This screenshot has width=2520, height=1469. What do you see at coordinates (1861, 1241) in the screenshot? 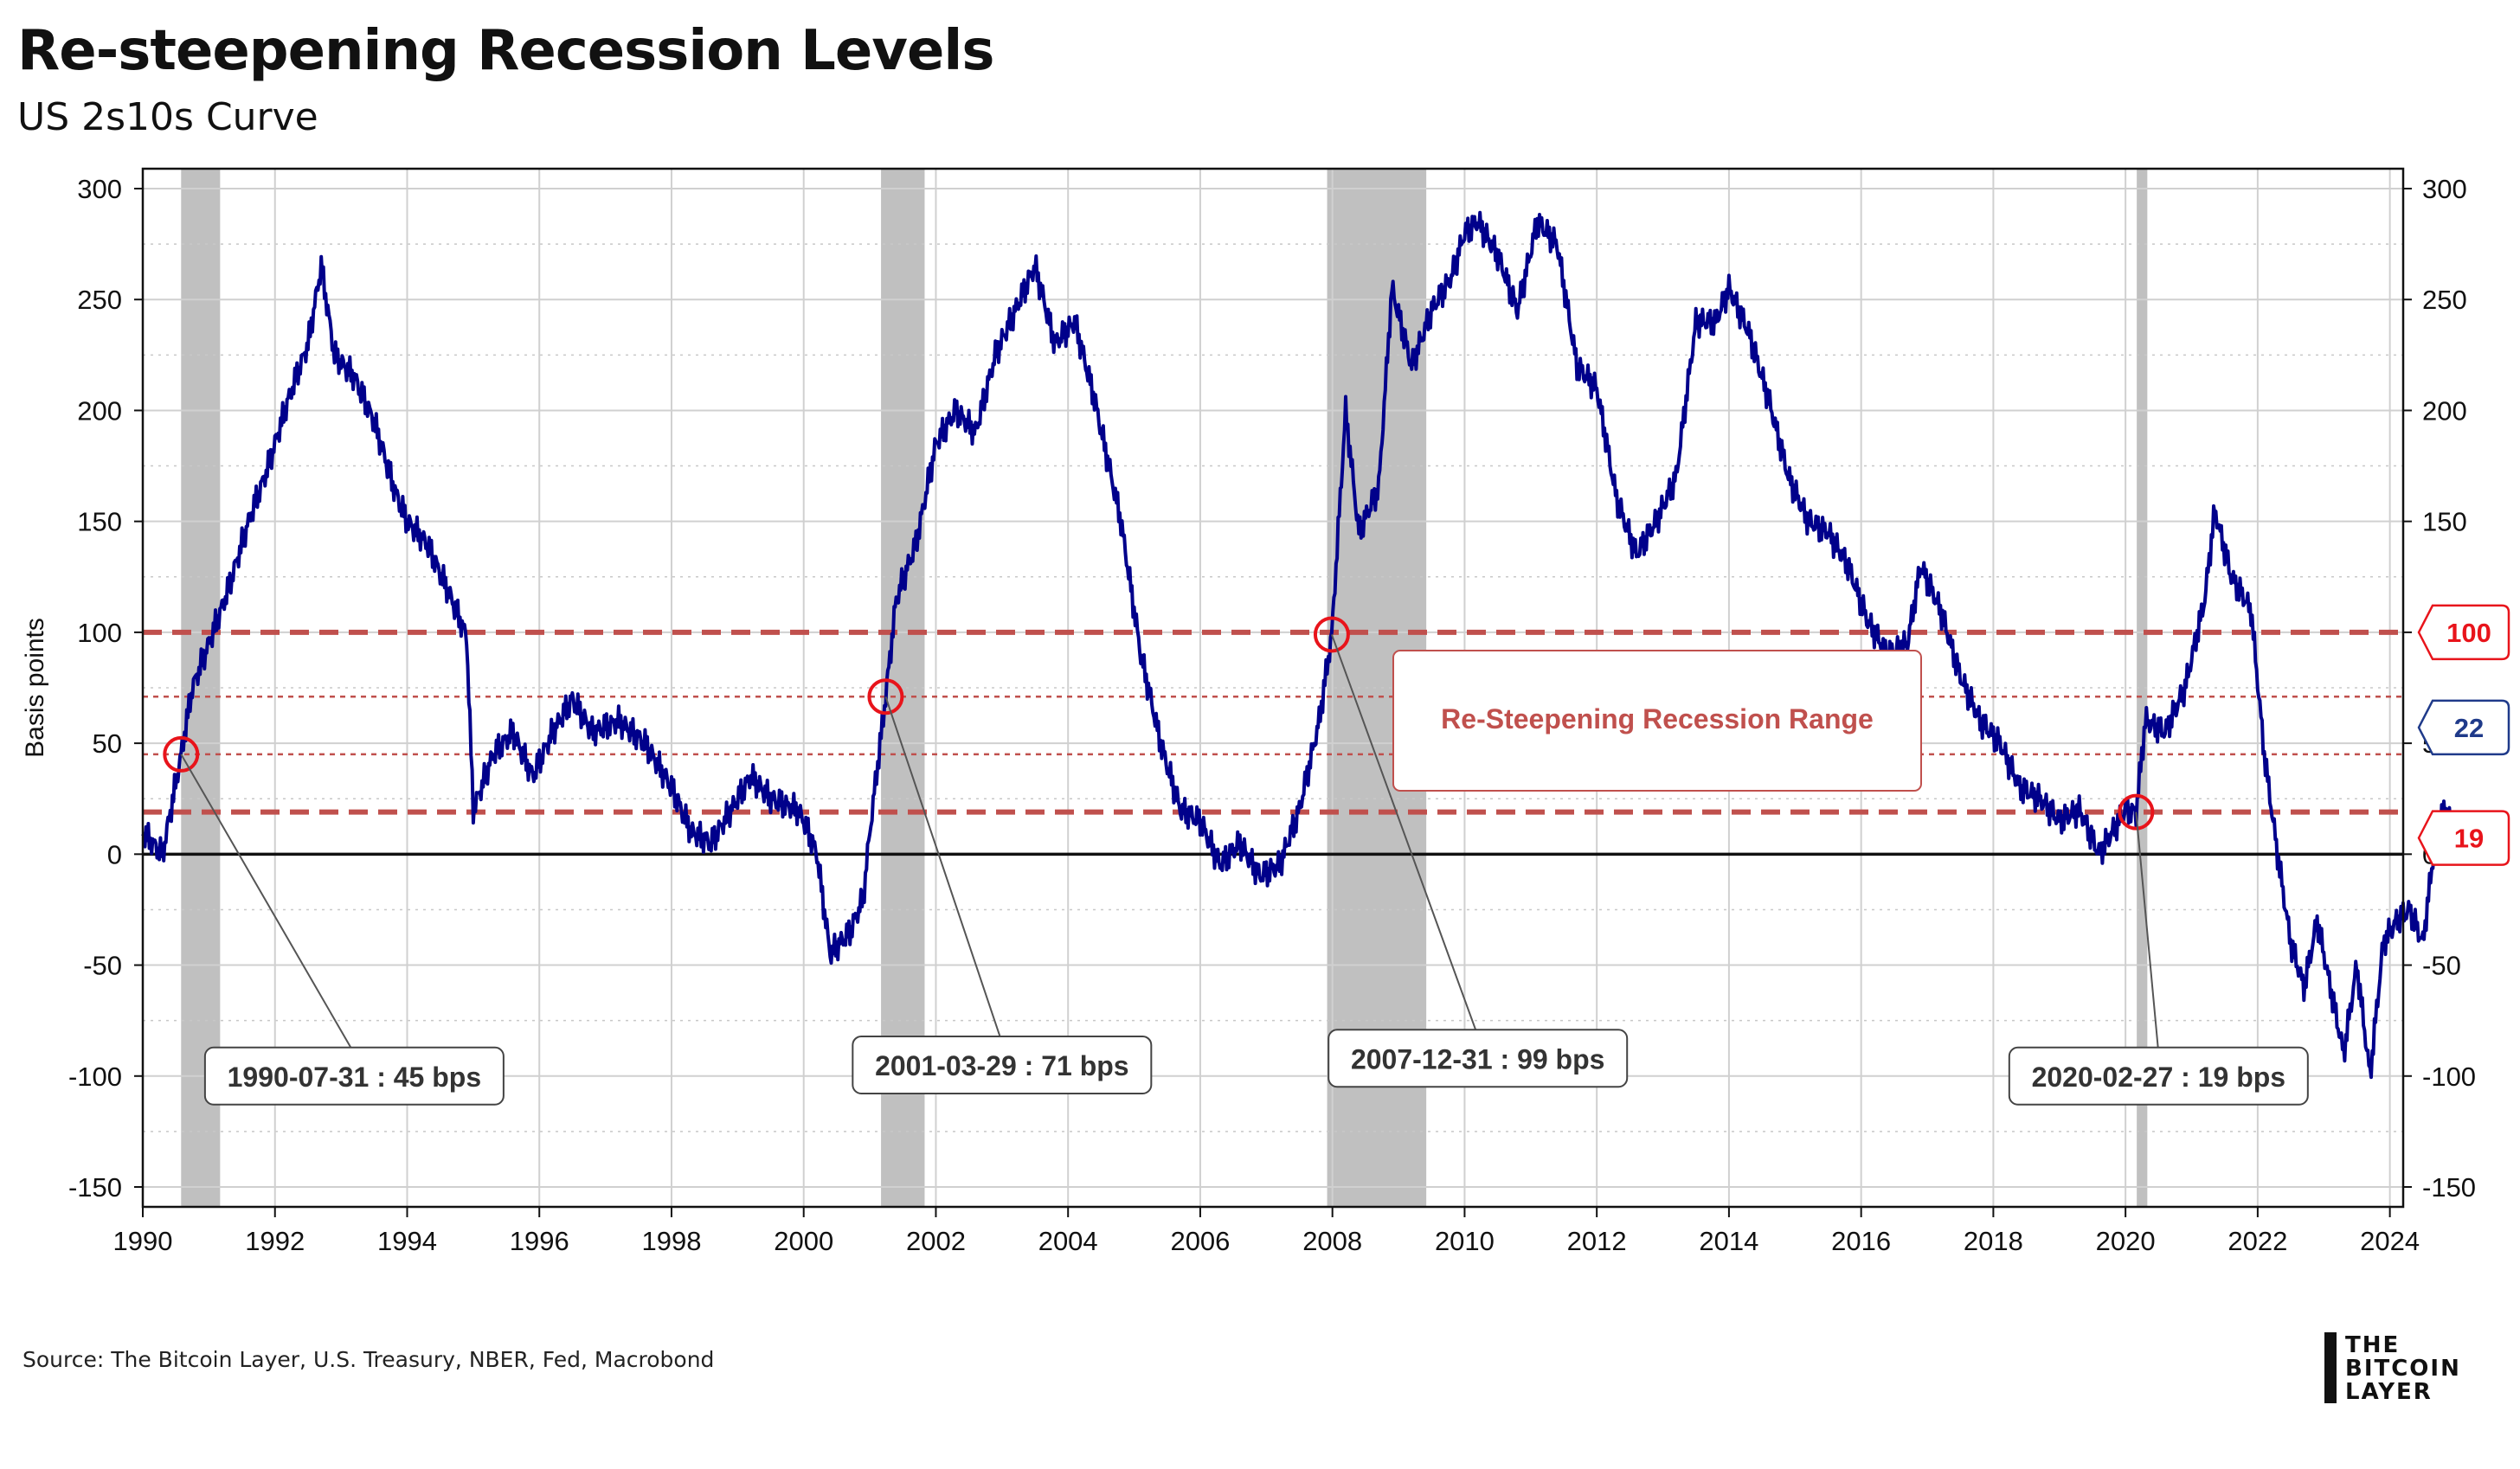
I see `x-tick-label: 2016` at bounding box center [1861, 1241].